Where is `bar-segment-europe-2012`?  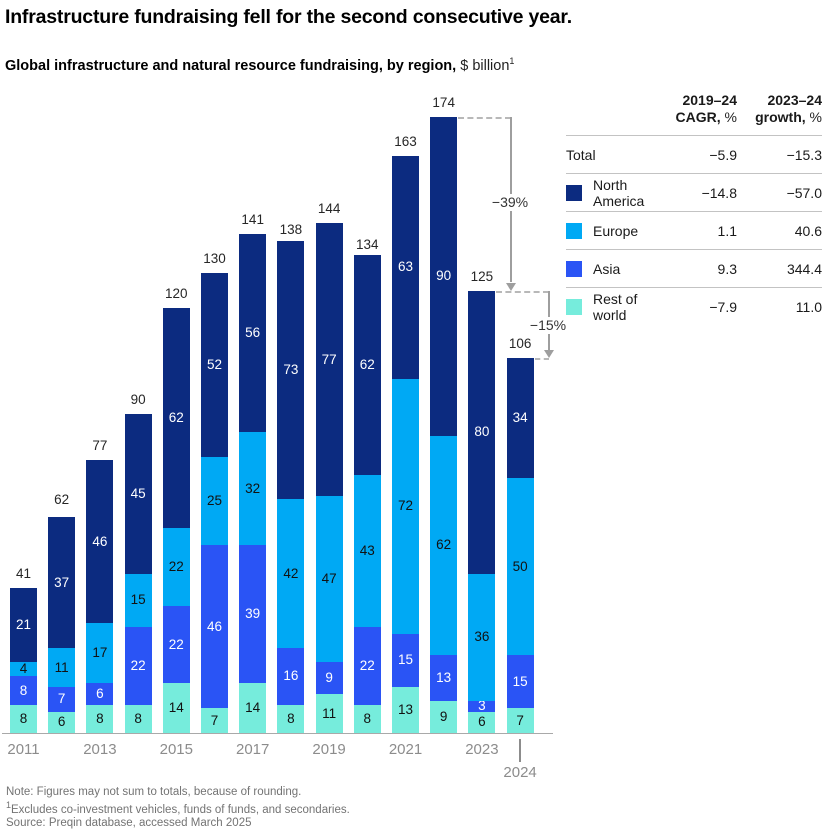 bar-segment-europe-2012 is located at coordinates (62, 667).